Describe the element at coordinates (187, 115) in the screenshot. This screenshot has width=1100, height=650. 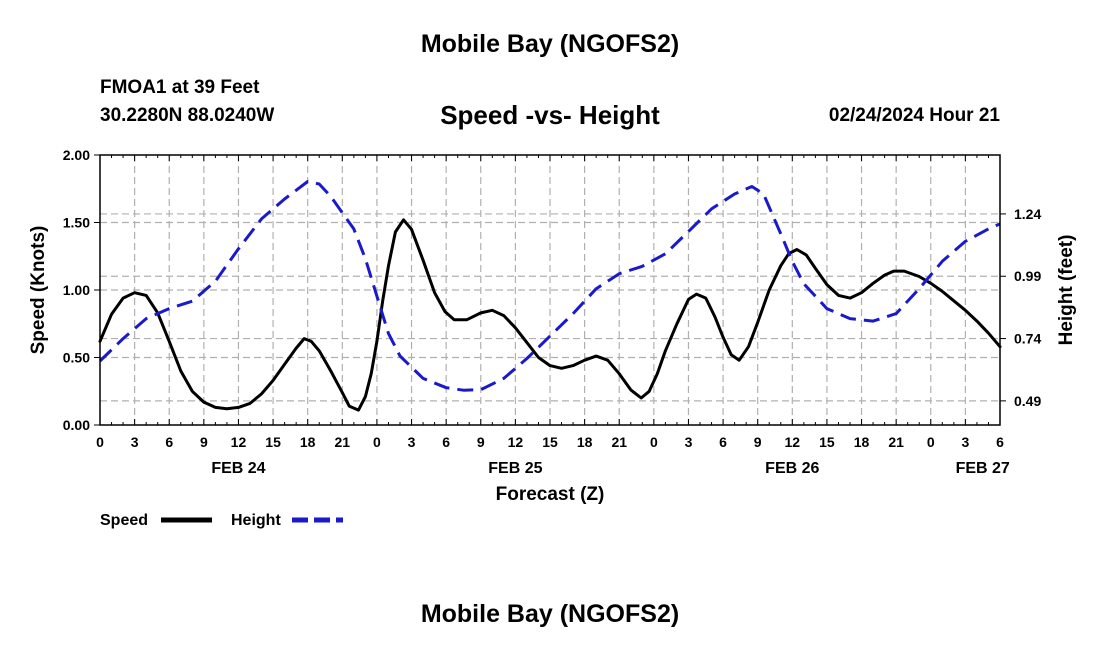
I see `station-coordinates: 30.2280N 88.0240W` at that location.